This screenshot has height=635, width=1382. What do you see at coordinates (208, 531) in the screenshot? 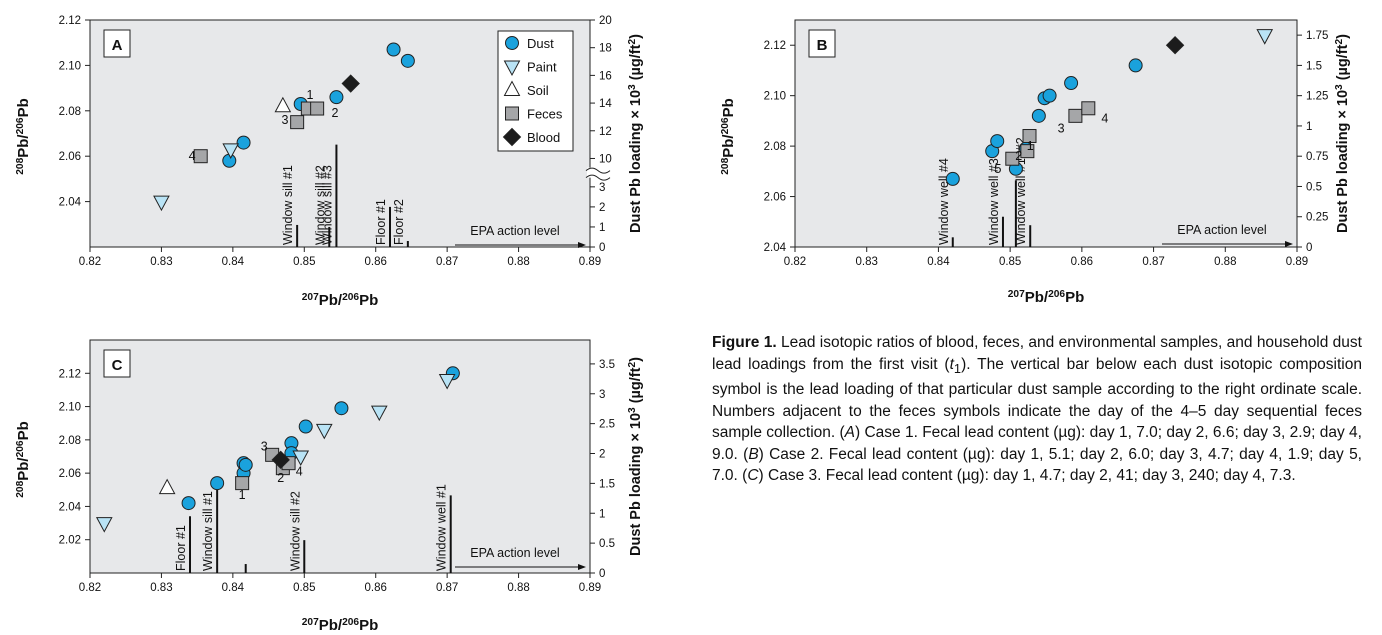
I see `loading-bar-label: Window sill #1` at bounding box center [208, 531].